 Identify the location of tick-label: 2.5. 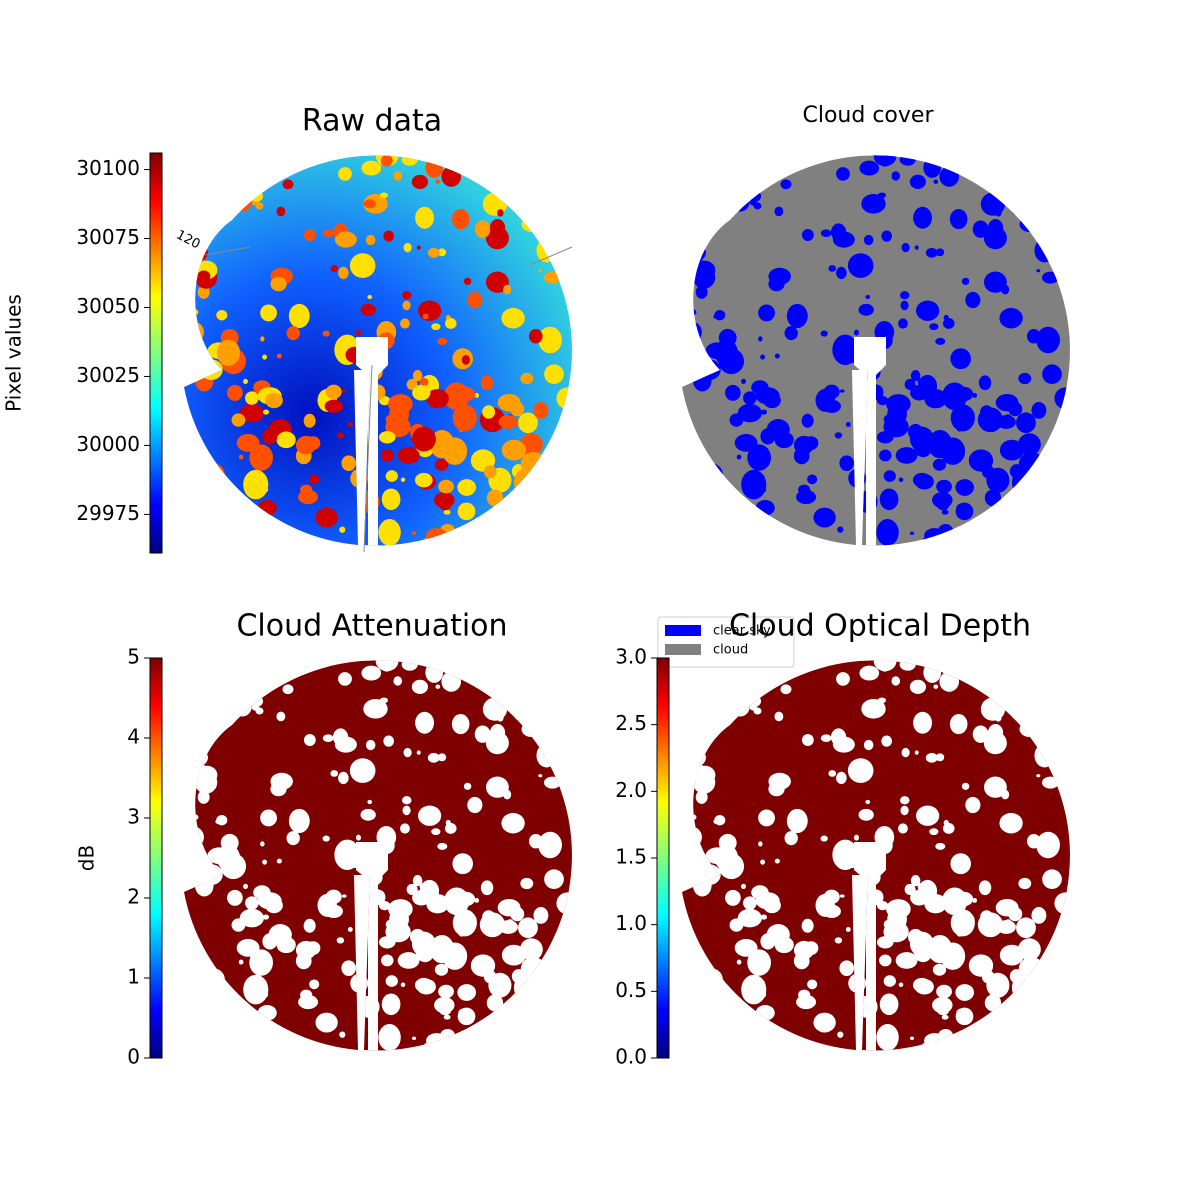
(631, 723).